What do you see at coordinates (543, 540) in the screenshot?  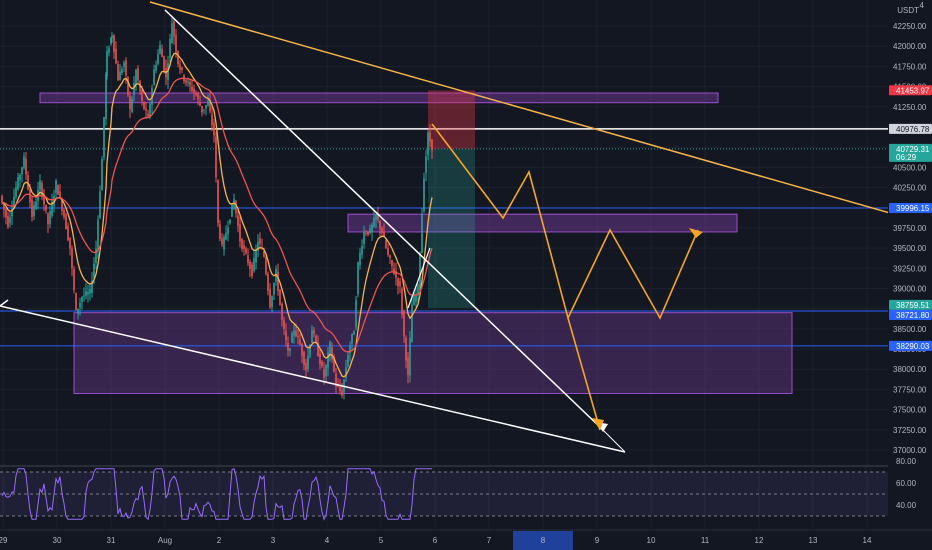 I see `time-axis-highlight` at bounding box center [543, 540].